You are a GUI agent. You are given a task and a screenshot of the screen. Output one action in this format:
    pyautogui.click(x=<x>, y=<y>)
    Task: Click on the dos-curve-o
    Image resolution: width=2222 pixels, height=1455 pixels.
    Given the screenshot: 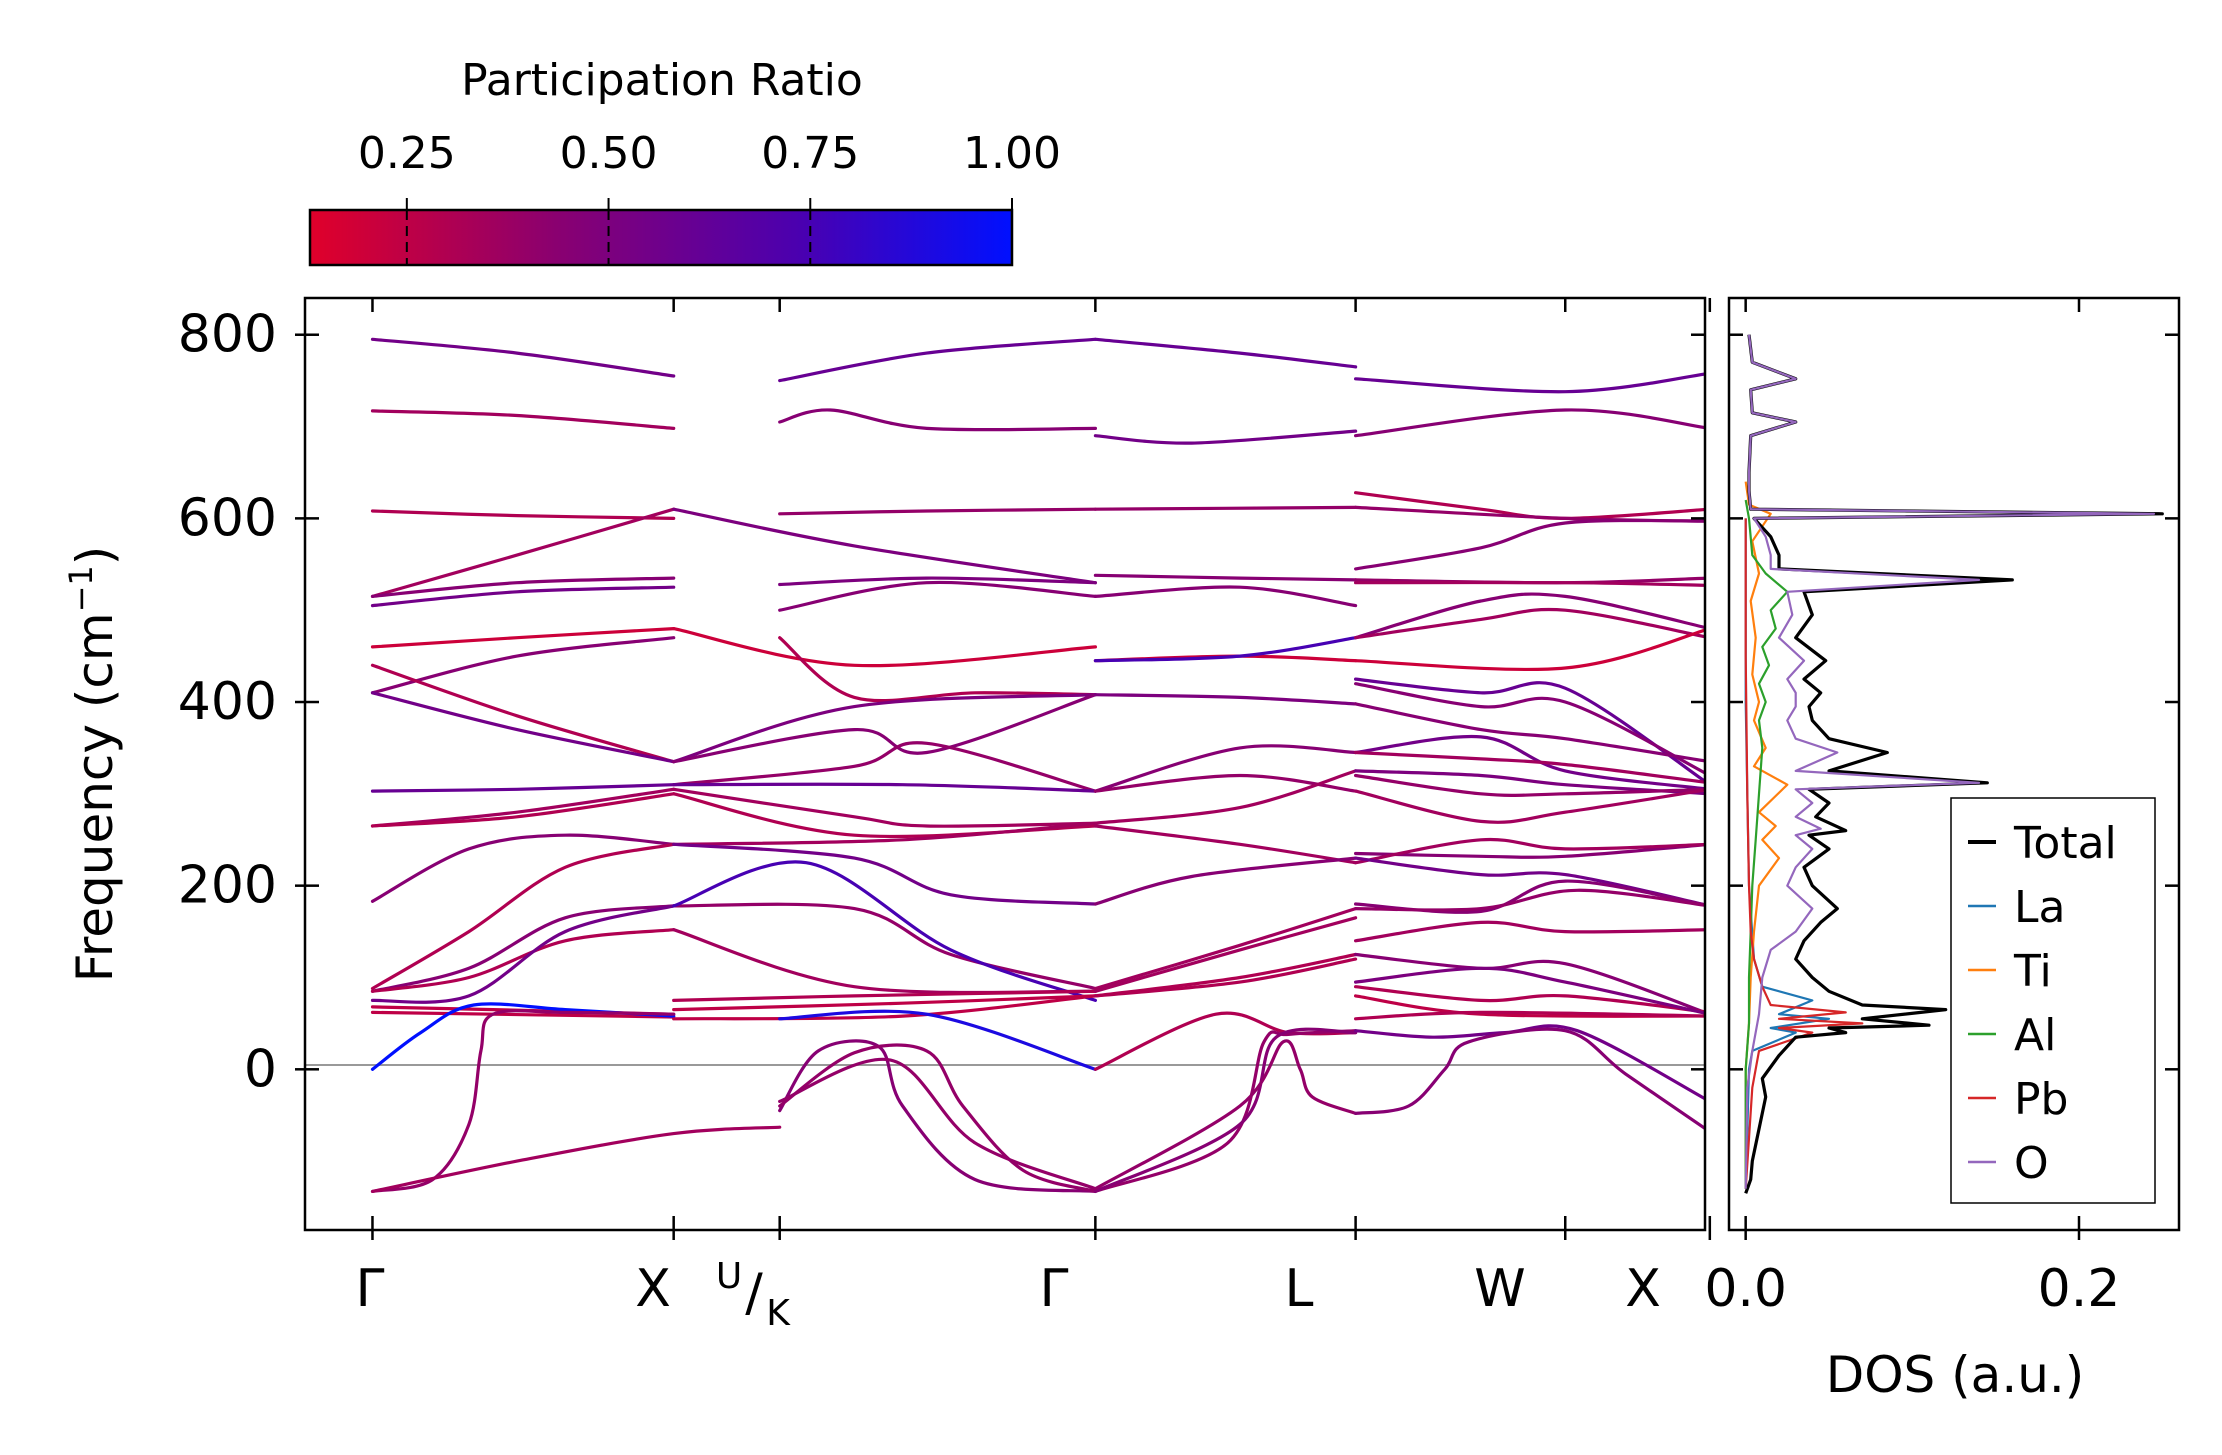 What is the action you would take?
    pyautogui.click(x=1950, y=761)
    